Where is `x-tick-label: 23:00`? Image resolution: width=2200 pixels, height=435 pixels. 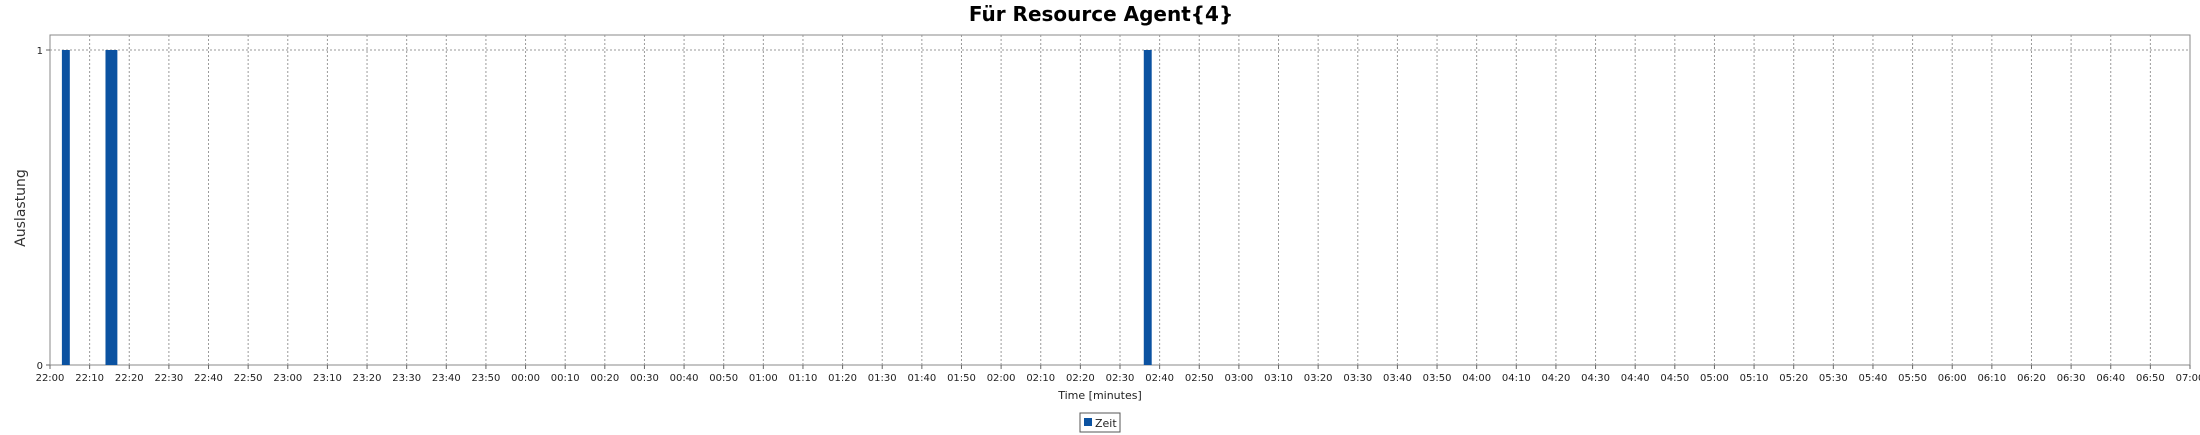 x-tick-label: 23:00 is located at coordinates (287, 378).